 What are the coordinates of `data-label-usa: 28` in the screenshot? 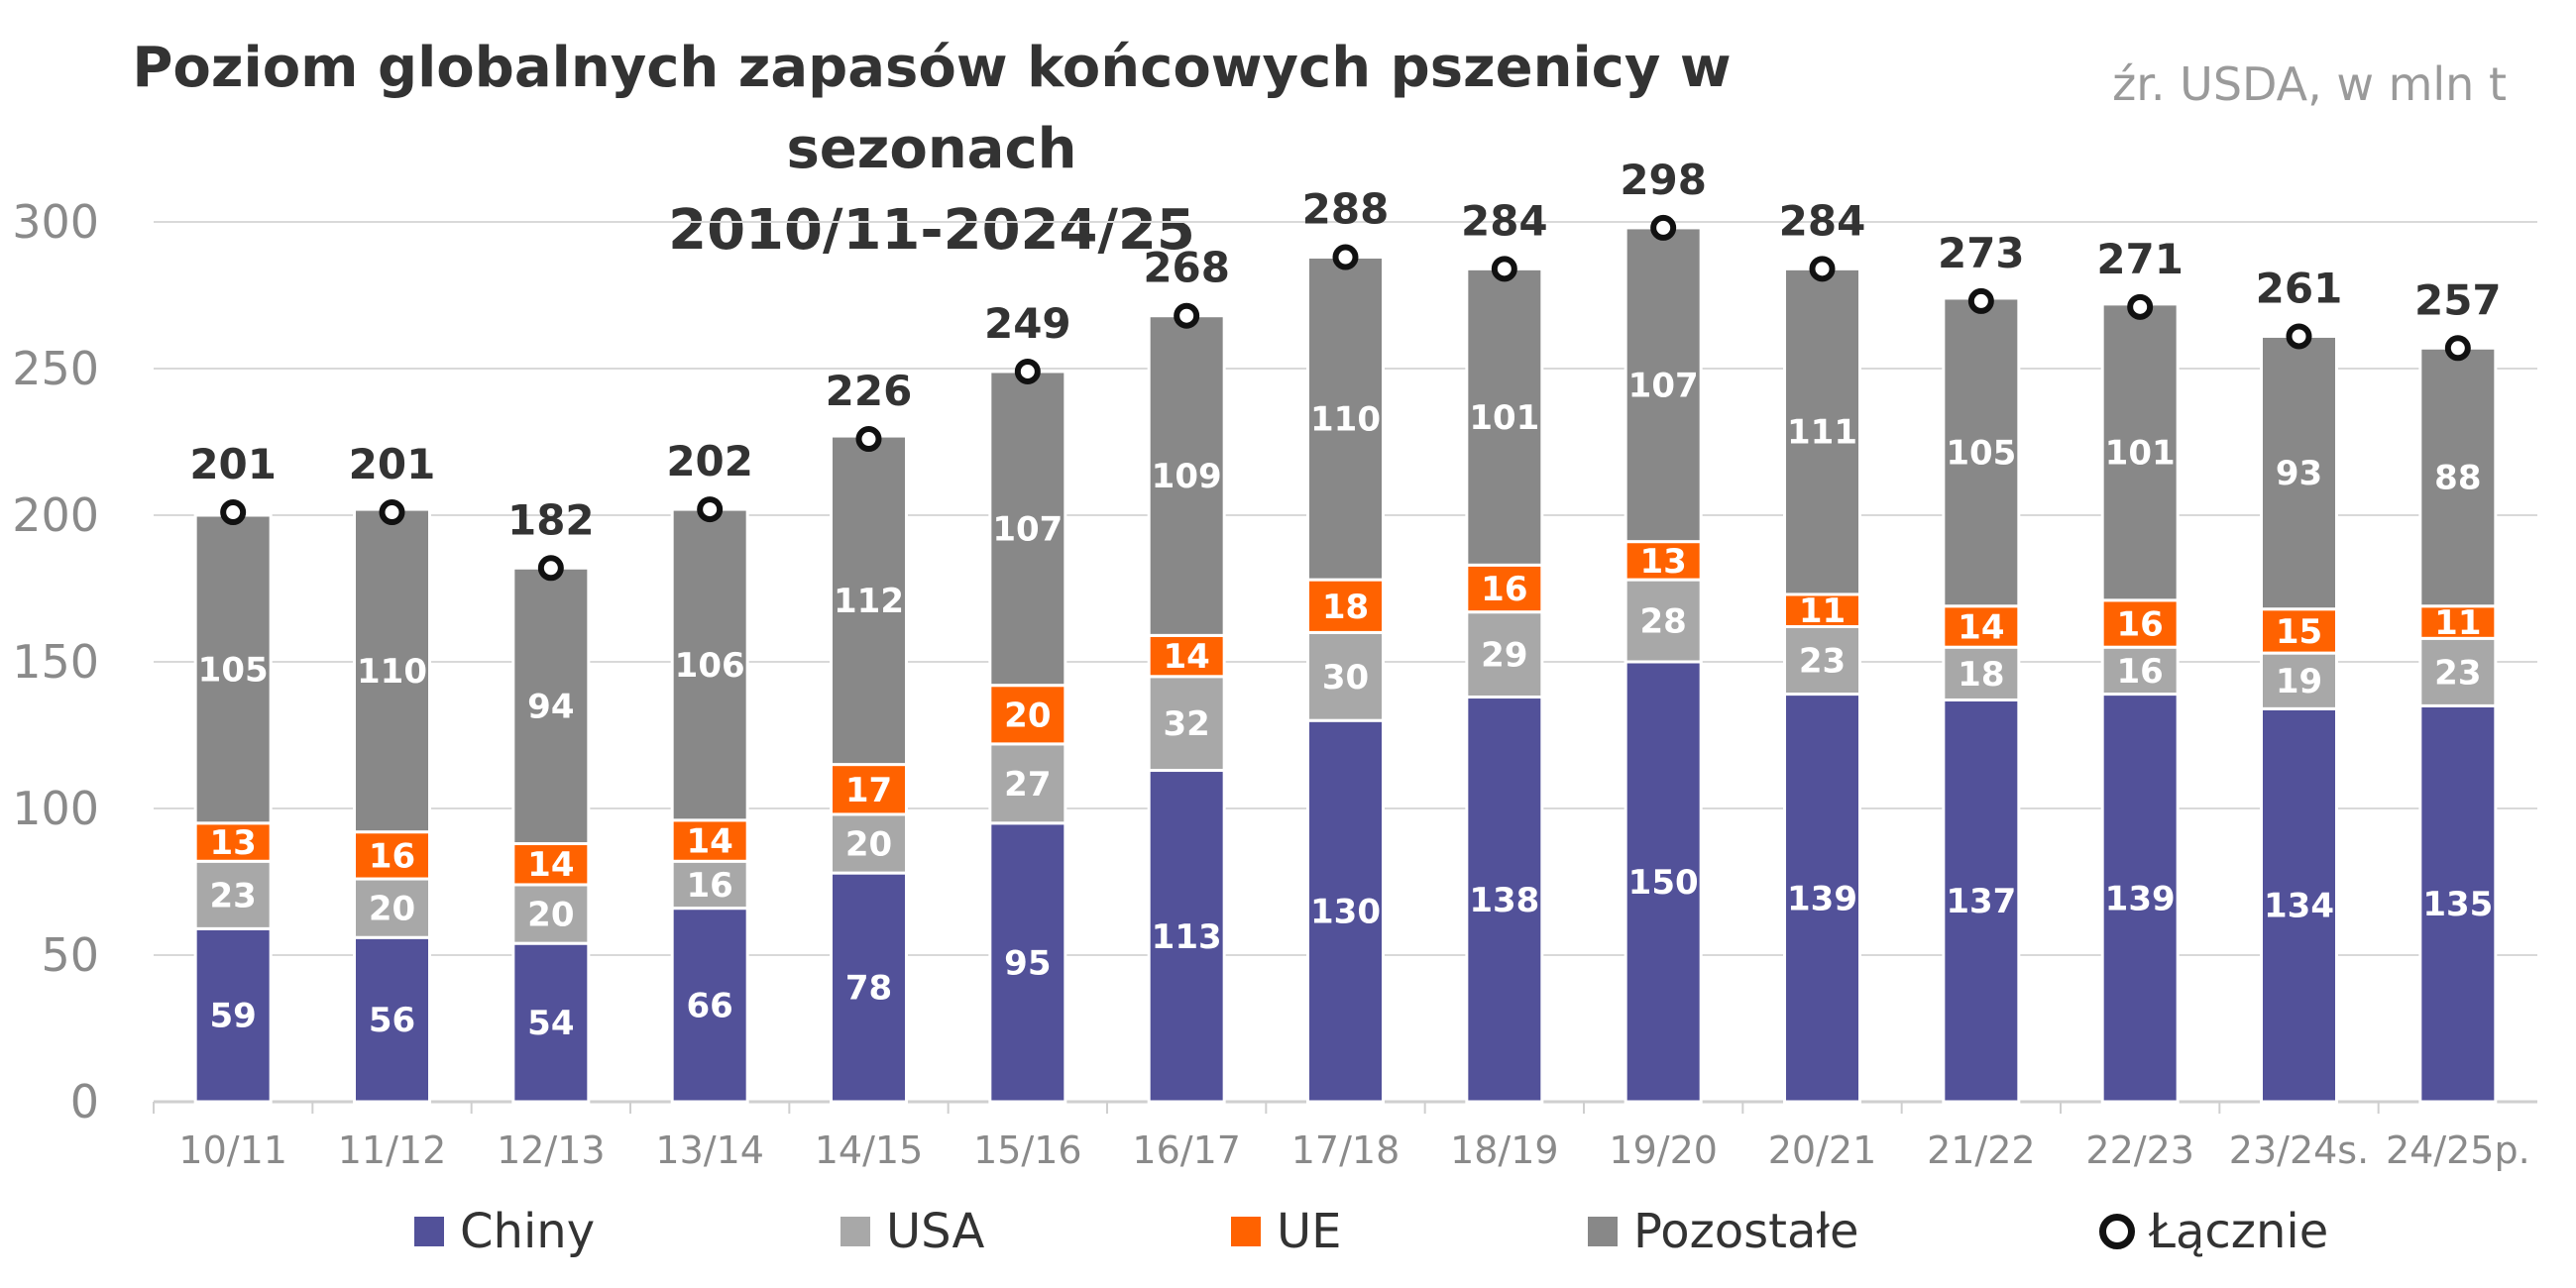 It's located at (1663, 622).